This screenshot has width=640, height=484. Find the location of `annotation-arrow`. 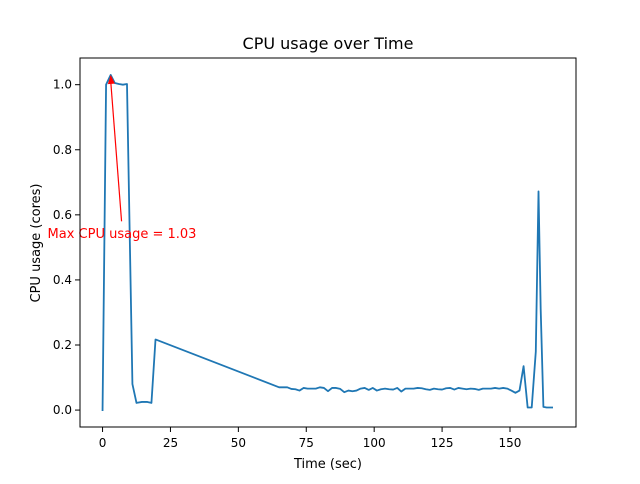

annotation-arrow is located at coordinates (116, 151).